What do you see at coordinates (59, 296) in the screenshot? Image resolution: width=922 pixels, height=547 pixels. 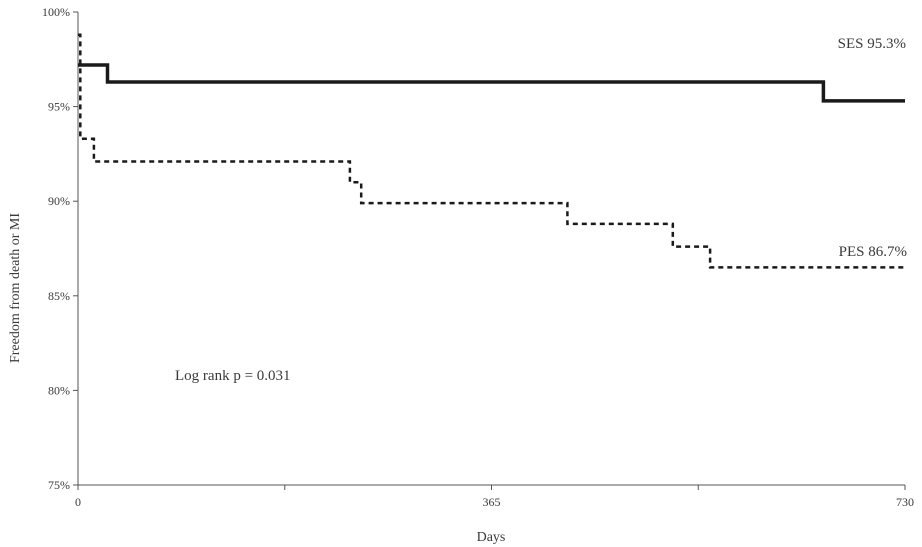 I see `y-tick-label: 85%` at bounding box center [59, 296].